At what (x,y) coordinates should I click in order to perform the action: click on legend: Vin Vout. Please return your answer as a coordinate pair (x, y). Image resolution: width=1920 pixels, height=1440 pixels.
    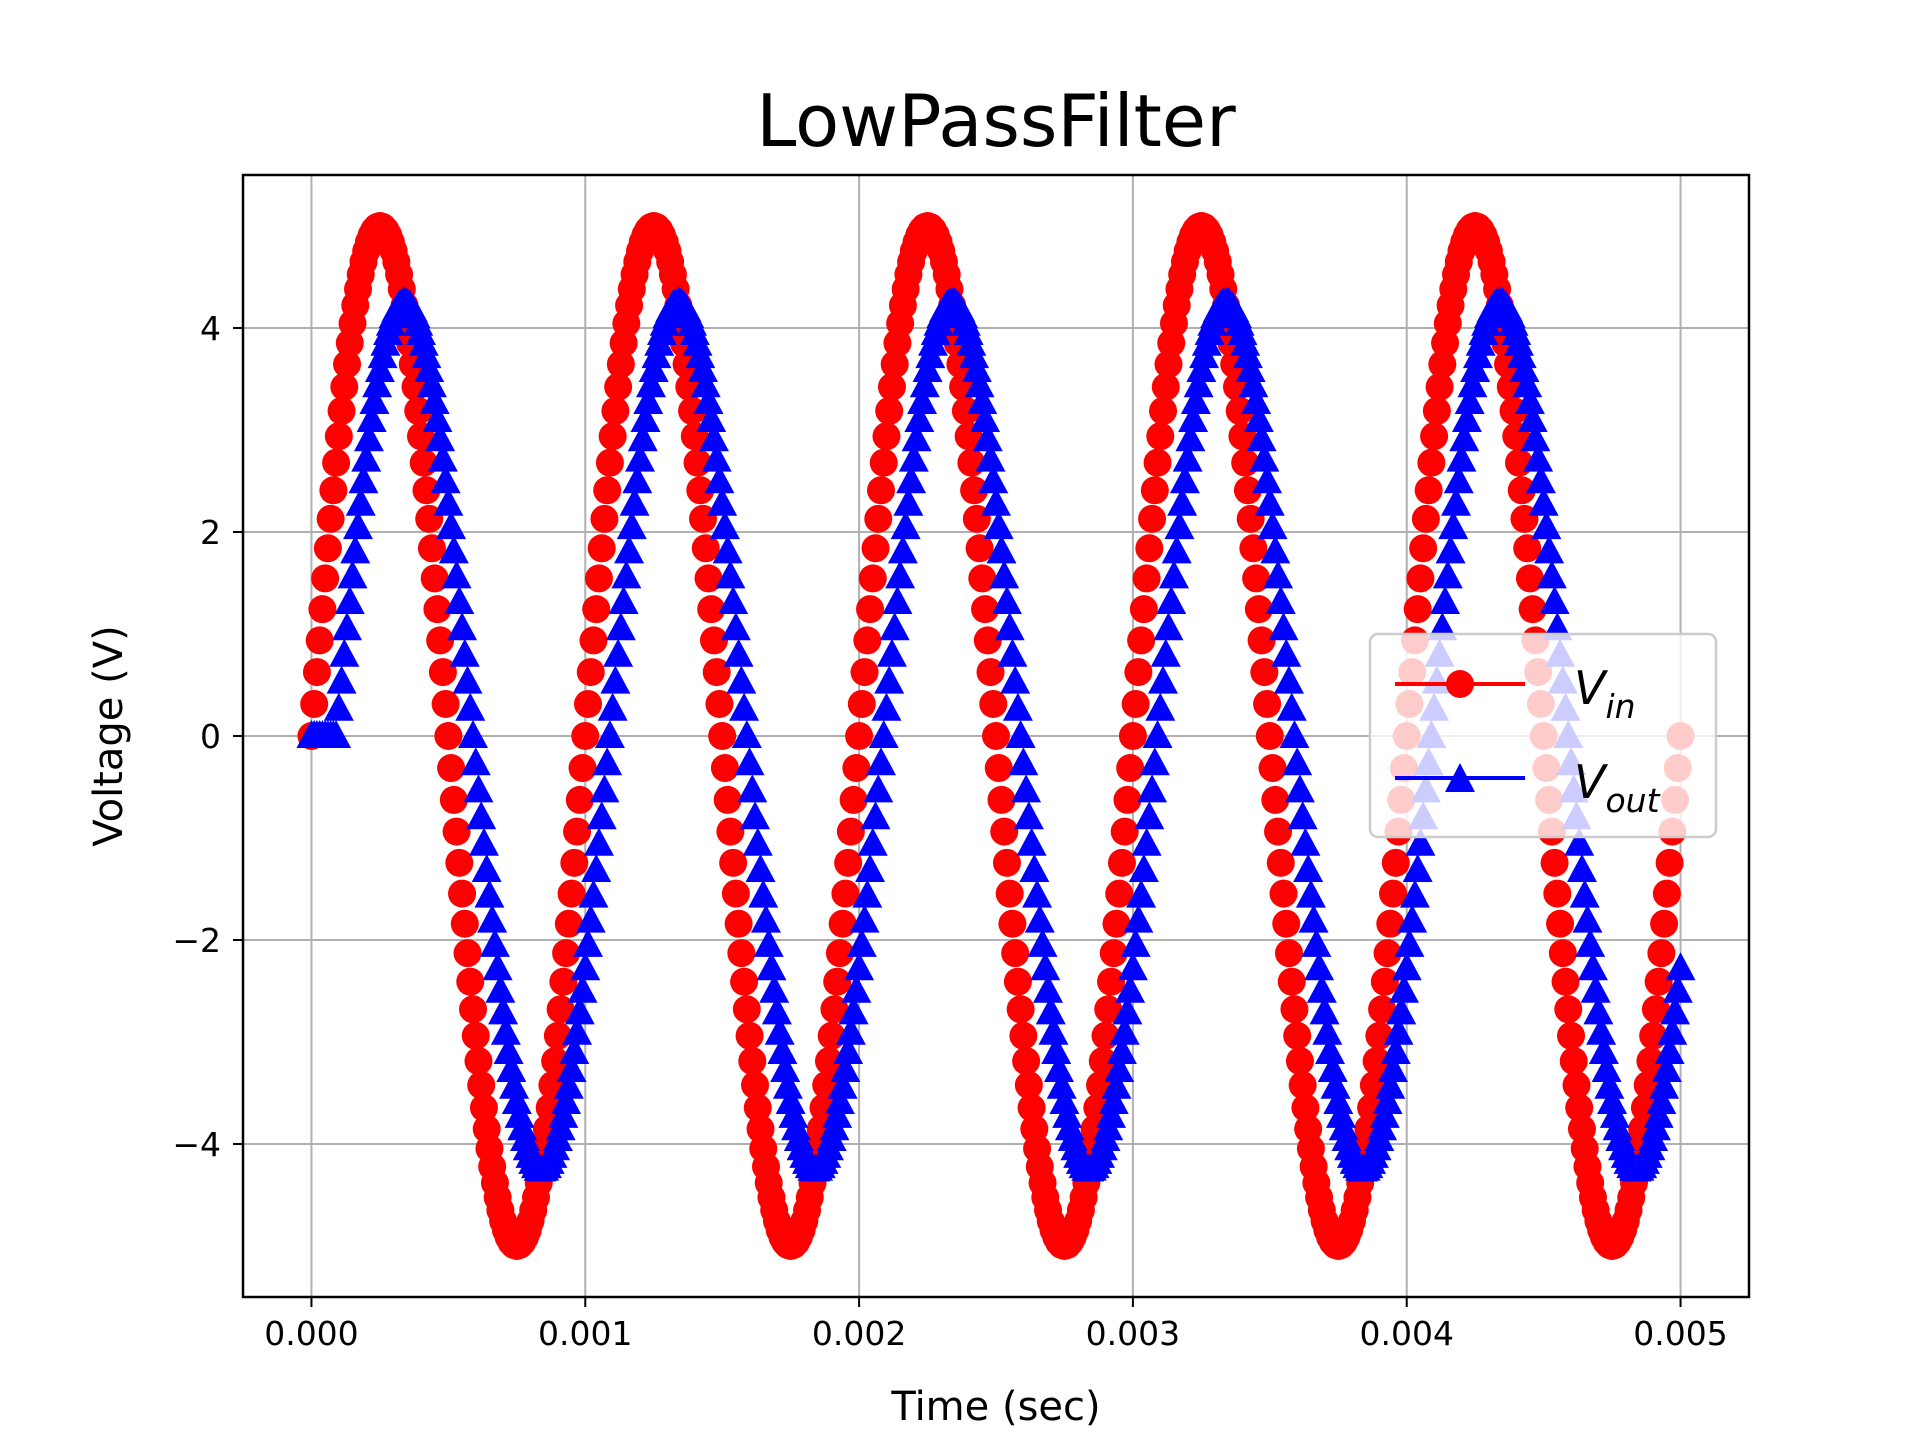
    Looking at the image, I should click on (1543, 735).